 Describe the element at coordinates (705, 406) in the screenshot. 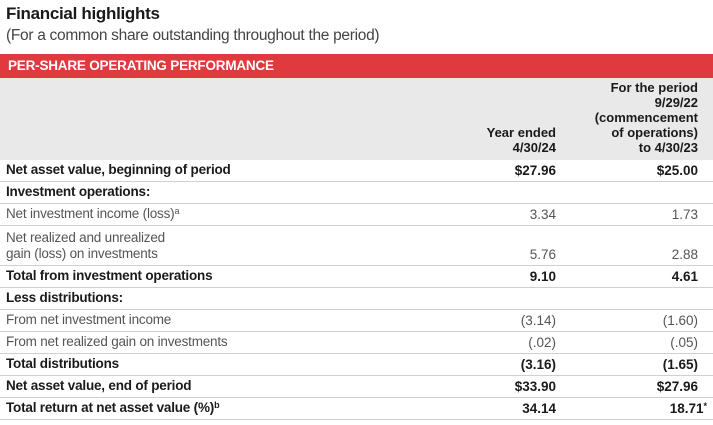

I see `footnote-marker: *` at that location.